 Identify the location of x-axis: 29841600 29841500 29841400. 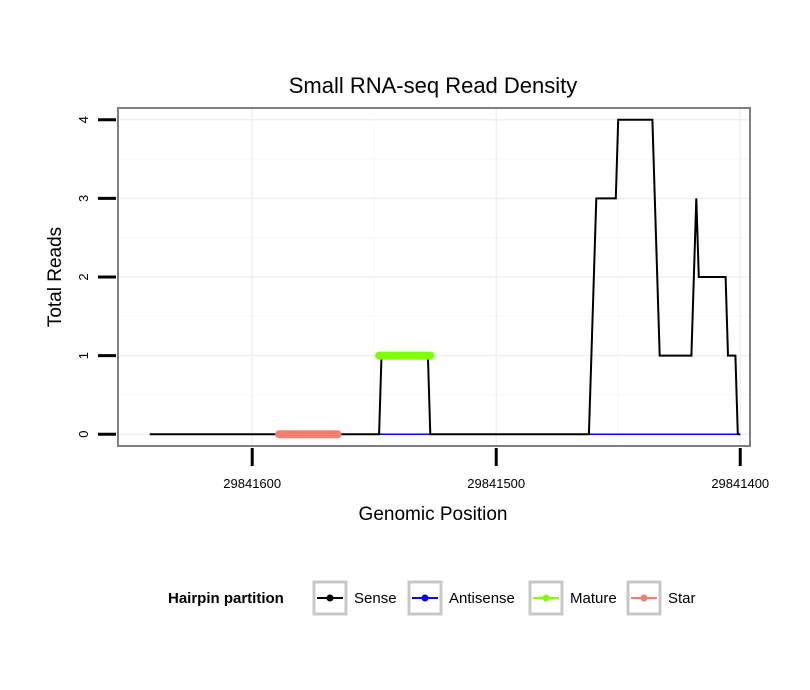
(496, 469).